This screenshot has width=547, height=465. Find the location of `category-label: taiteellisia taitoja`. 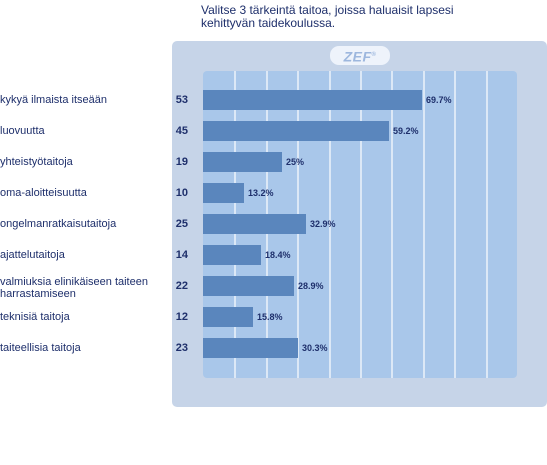

category-label: taiteellisia taitoja is located at coordinates (40, 348).